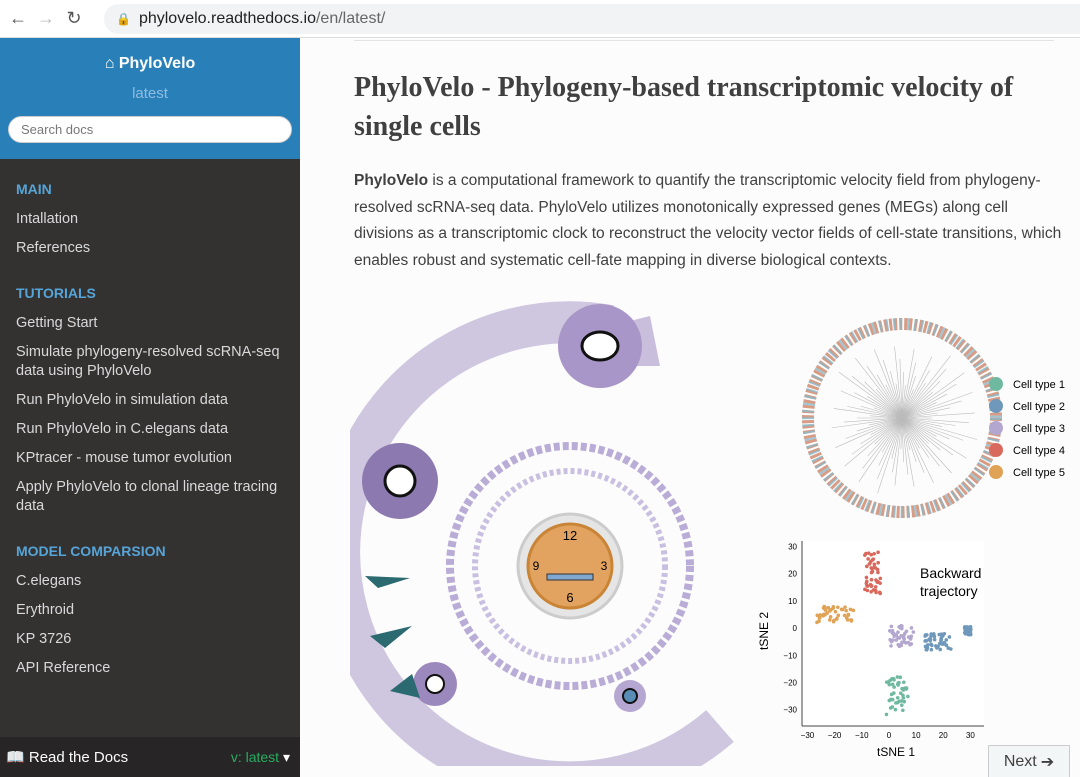  I want to click on x-tick: 0, so click(889, 735).